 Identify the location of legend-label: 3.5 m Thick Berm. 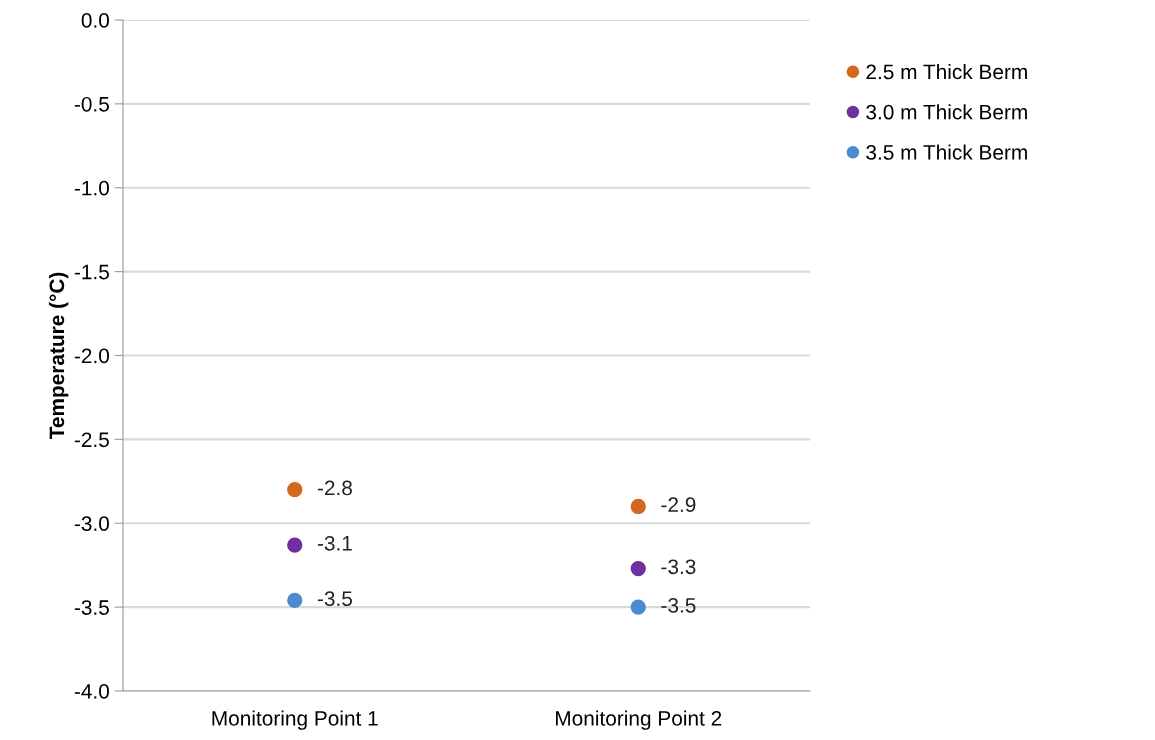
(946, 152).